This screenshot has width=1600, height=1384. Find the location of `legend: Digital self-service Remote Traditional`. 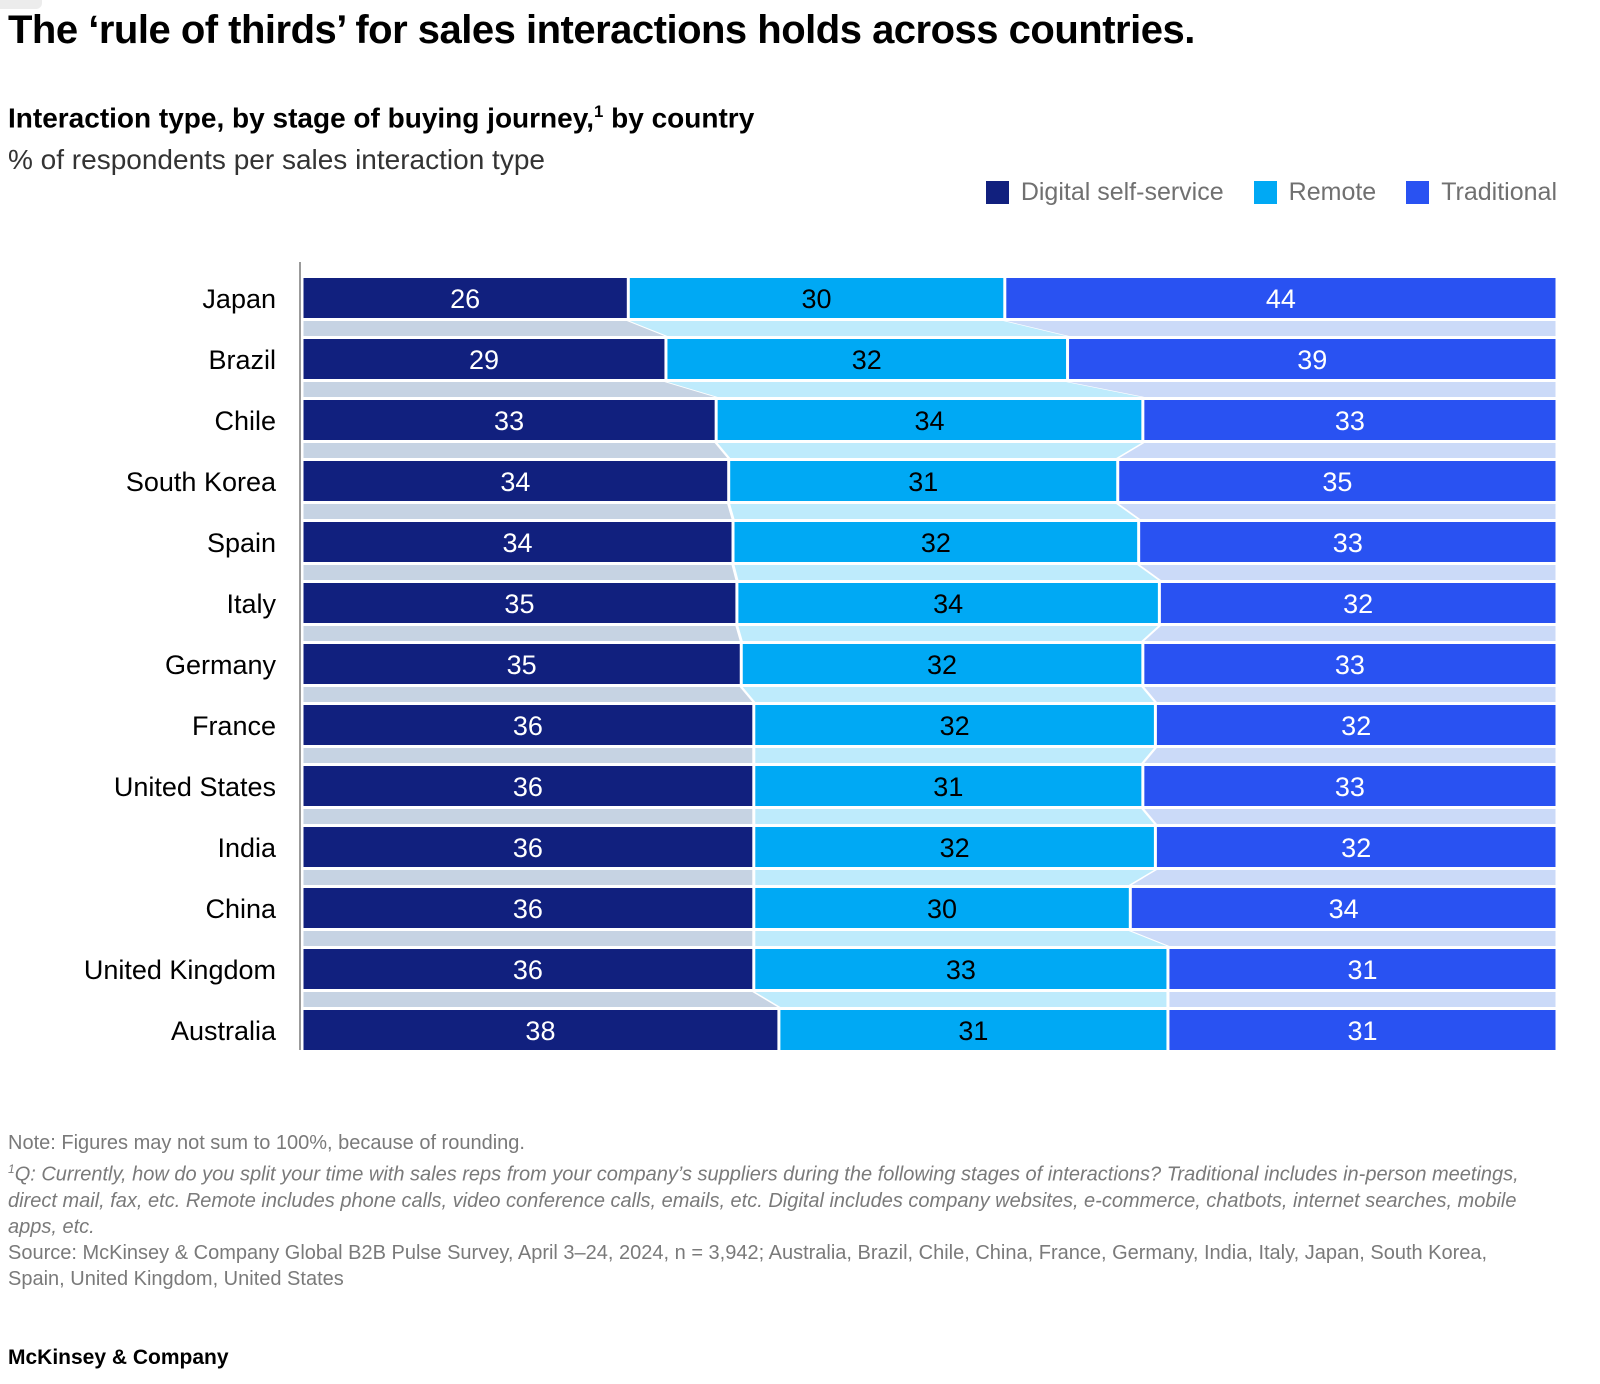

legend: Digital self-service Remote Traditional is located at coordinates (1271, 192).